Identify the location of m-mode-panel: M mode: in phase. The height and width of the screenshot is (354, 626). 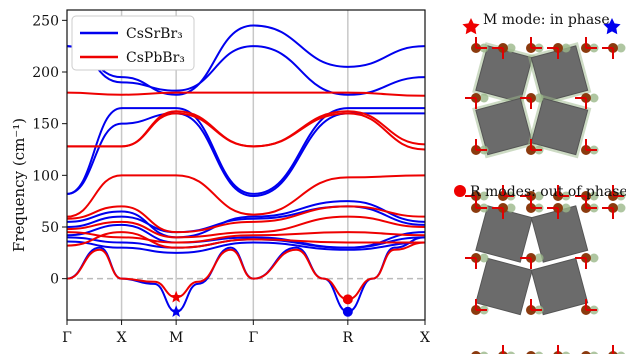
(544, 109).